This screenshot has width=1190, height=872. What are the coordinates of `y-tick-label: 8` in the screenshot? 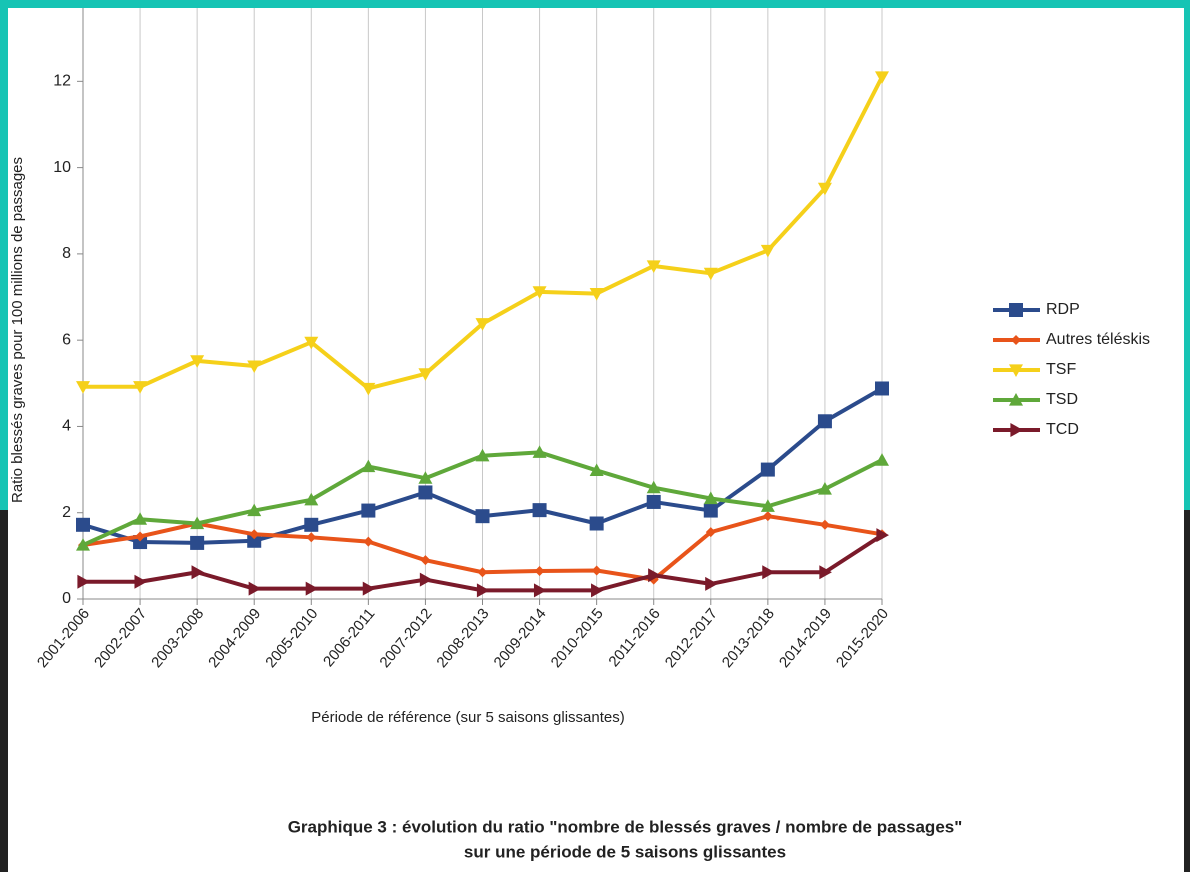 It's located at (66, 253).